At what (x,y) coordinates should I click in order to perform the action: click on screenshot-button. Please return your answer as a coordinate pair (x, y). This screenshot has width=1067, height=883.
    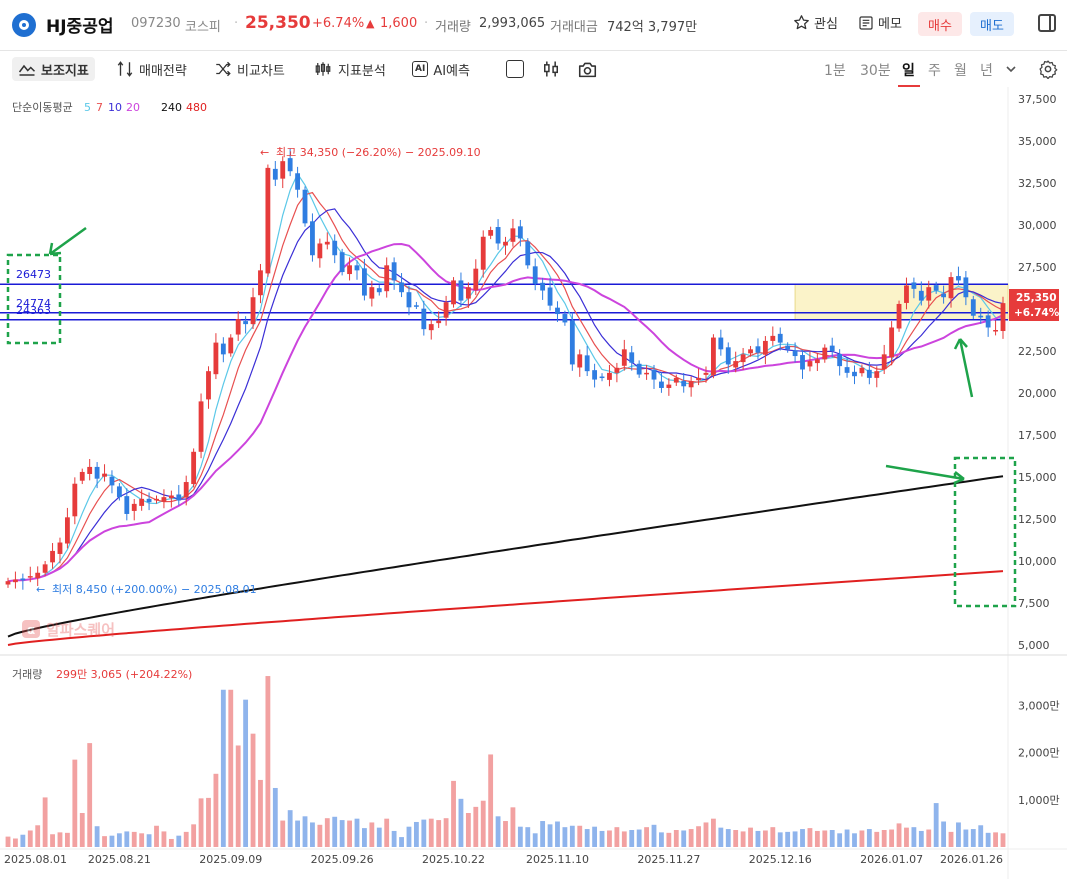
    Looking at the image, I should click on (587, 69).